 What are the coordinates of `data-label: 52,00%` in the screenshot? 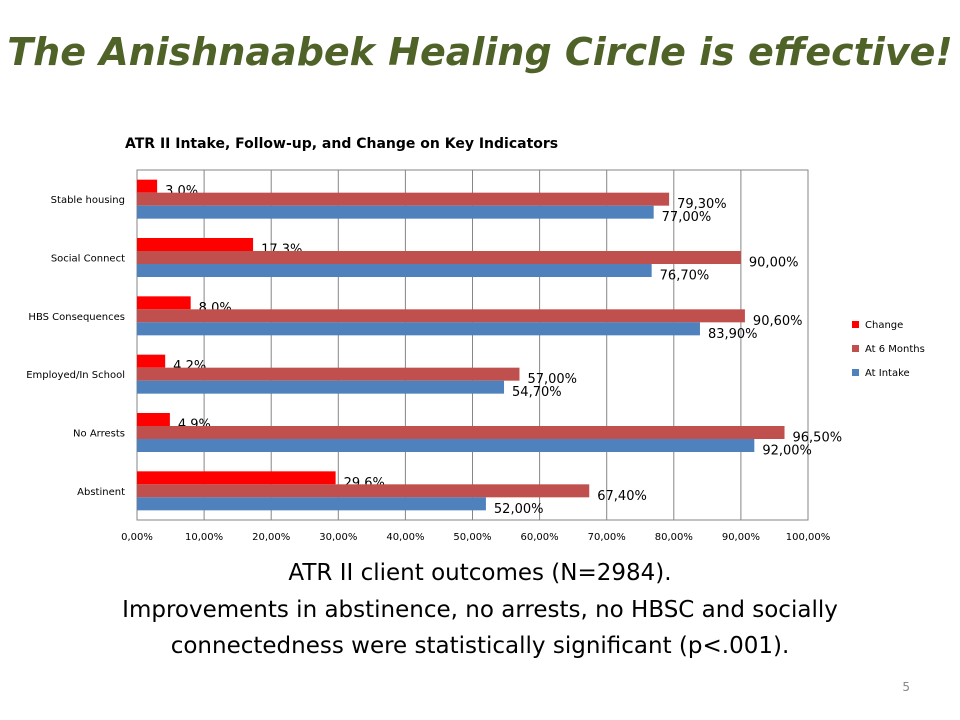 It's located at (519, 509).